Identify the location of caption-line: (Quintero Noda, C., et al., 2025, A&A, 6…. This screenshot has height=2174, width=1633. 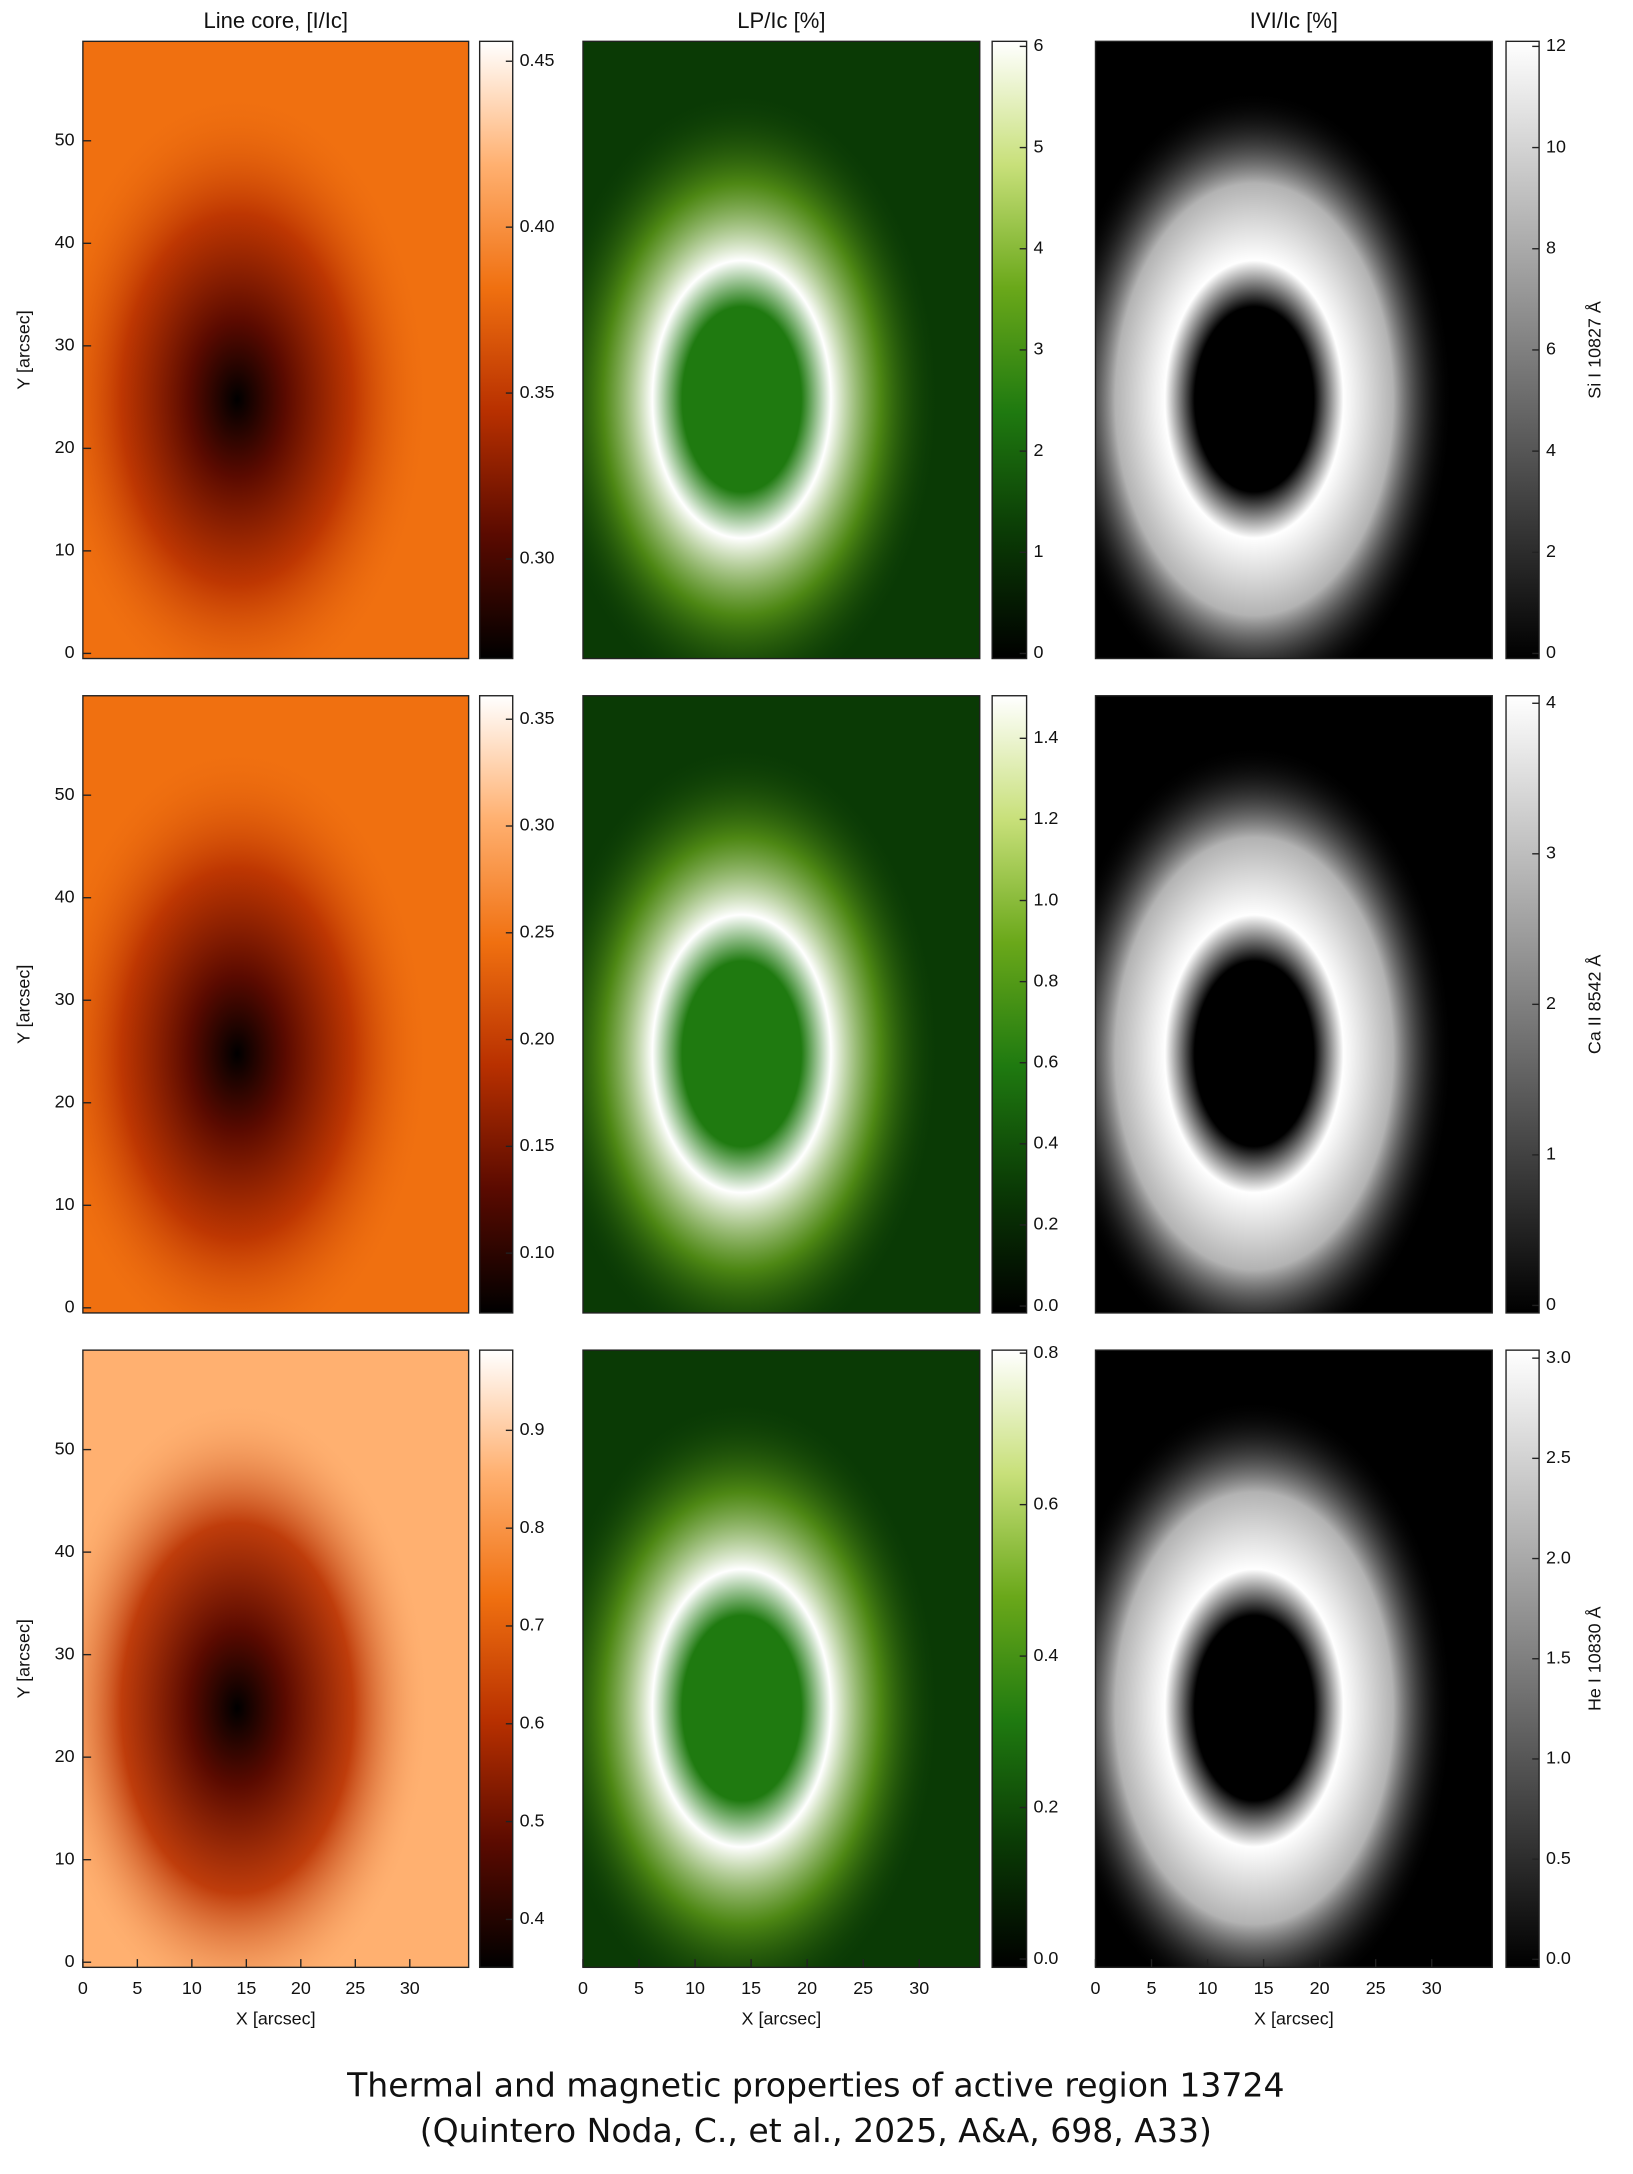
(816, 2130).